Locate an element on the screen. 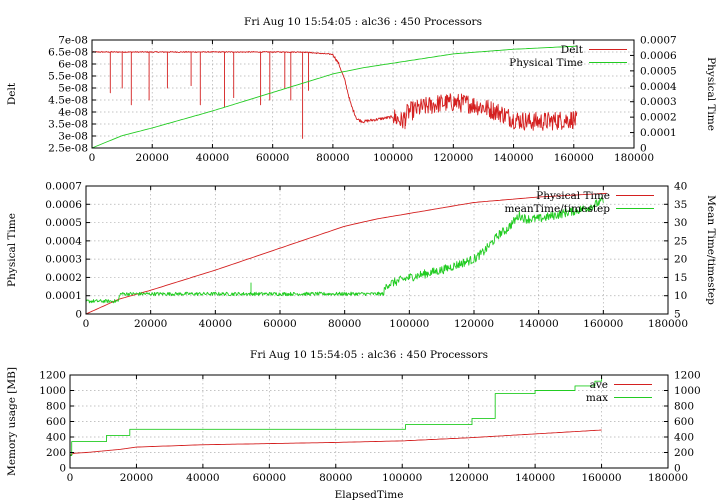 The width and height of the screenshot is (720, 504). y2-tick-label: 1200 is located at coordinates (687, 376).